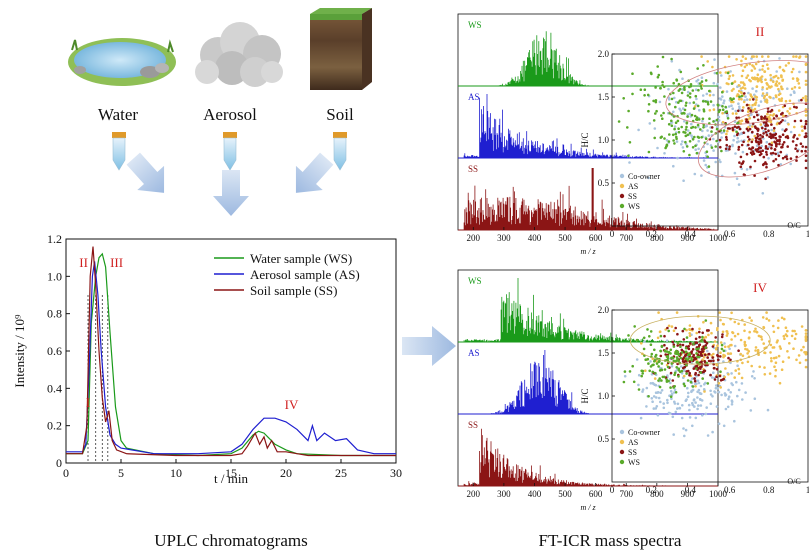 Image resolution: width=809 pixels, height=551 pixels. What do you see at coordinates (793, 225) in the screenshot?
I see `oc-axis-label: O/C` at bounding box center [793, 225].